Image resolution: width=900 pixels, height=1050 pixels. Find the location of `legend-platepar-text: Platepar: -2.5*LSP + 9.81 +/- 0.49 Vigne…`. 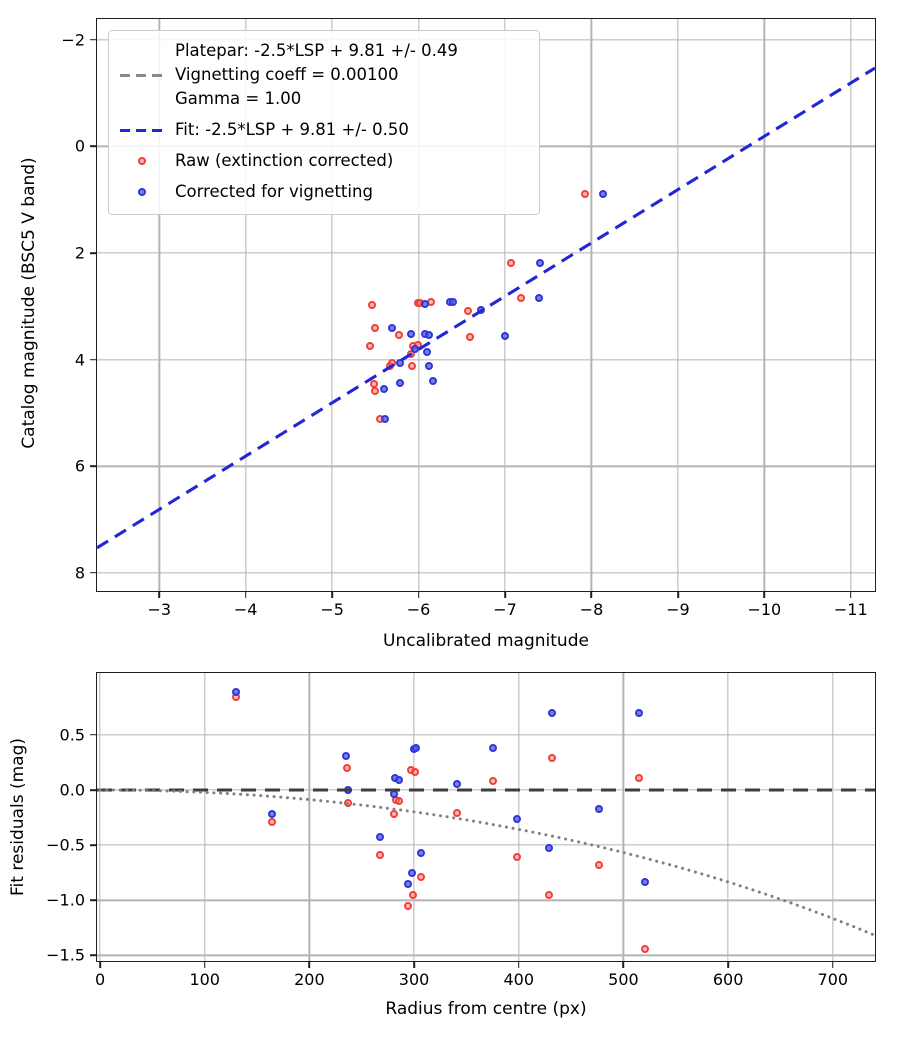

legend-platepar-text: Platepar: -2.5*LSP + 9.81 +/- 0.49 Vigne… is located at coordinates (316, 75).